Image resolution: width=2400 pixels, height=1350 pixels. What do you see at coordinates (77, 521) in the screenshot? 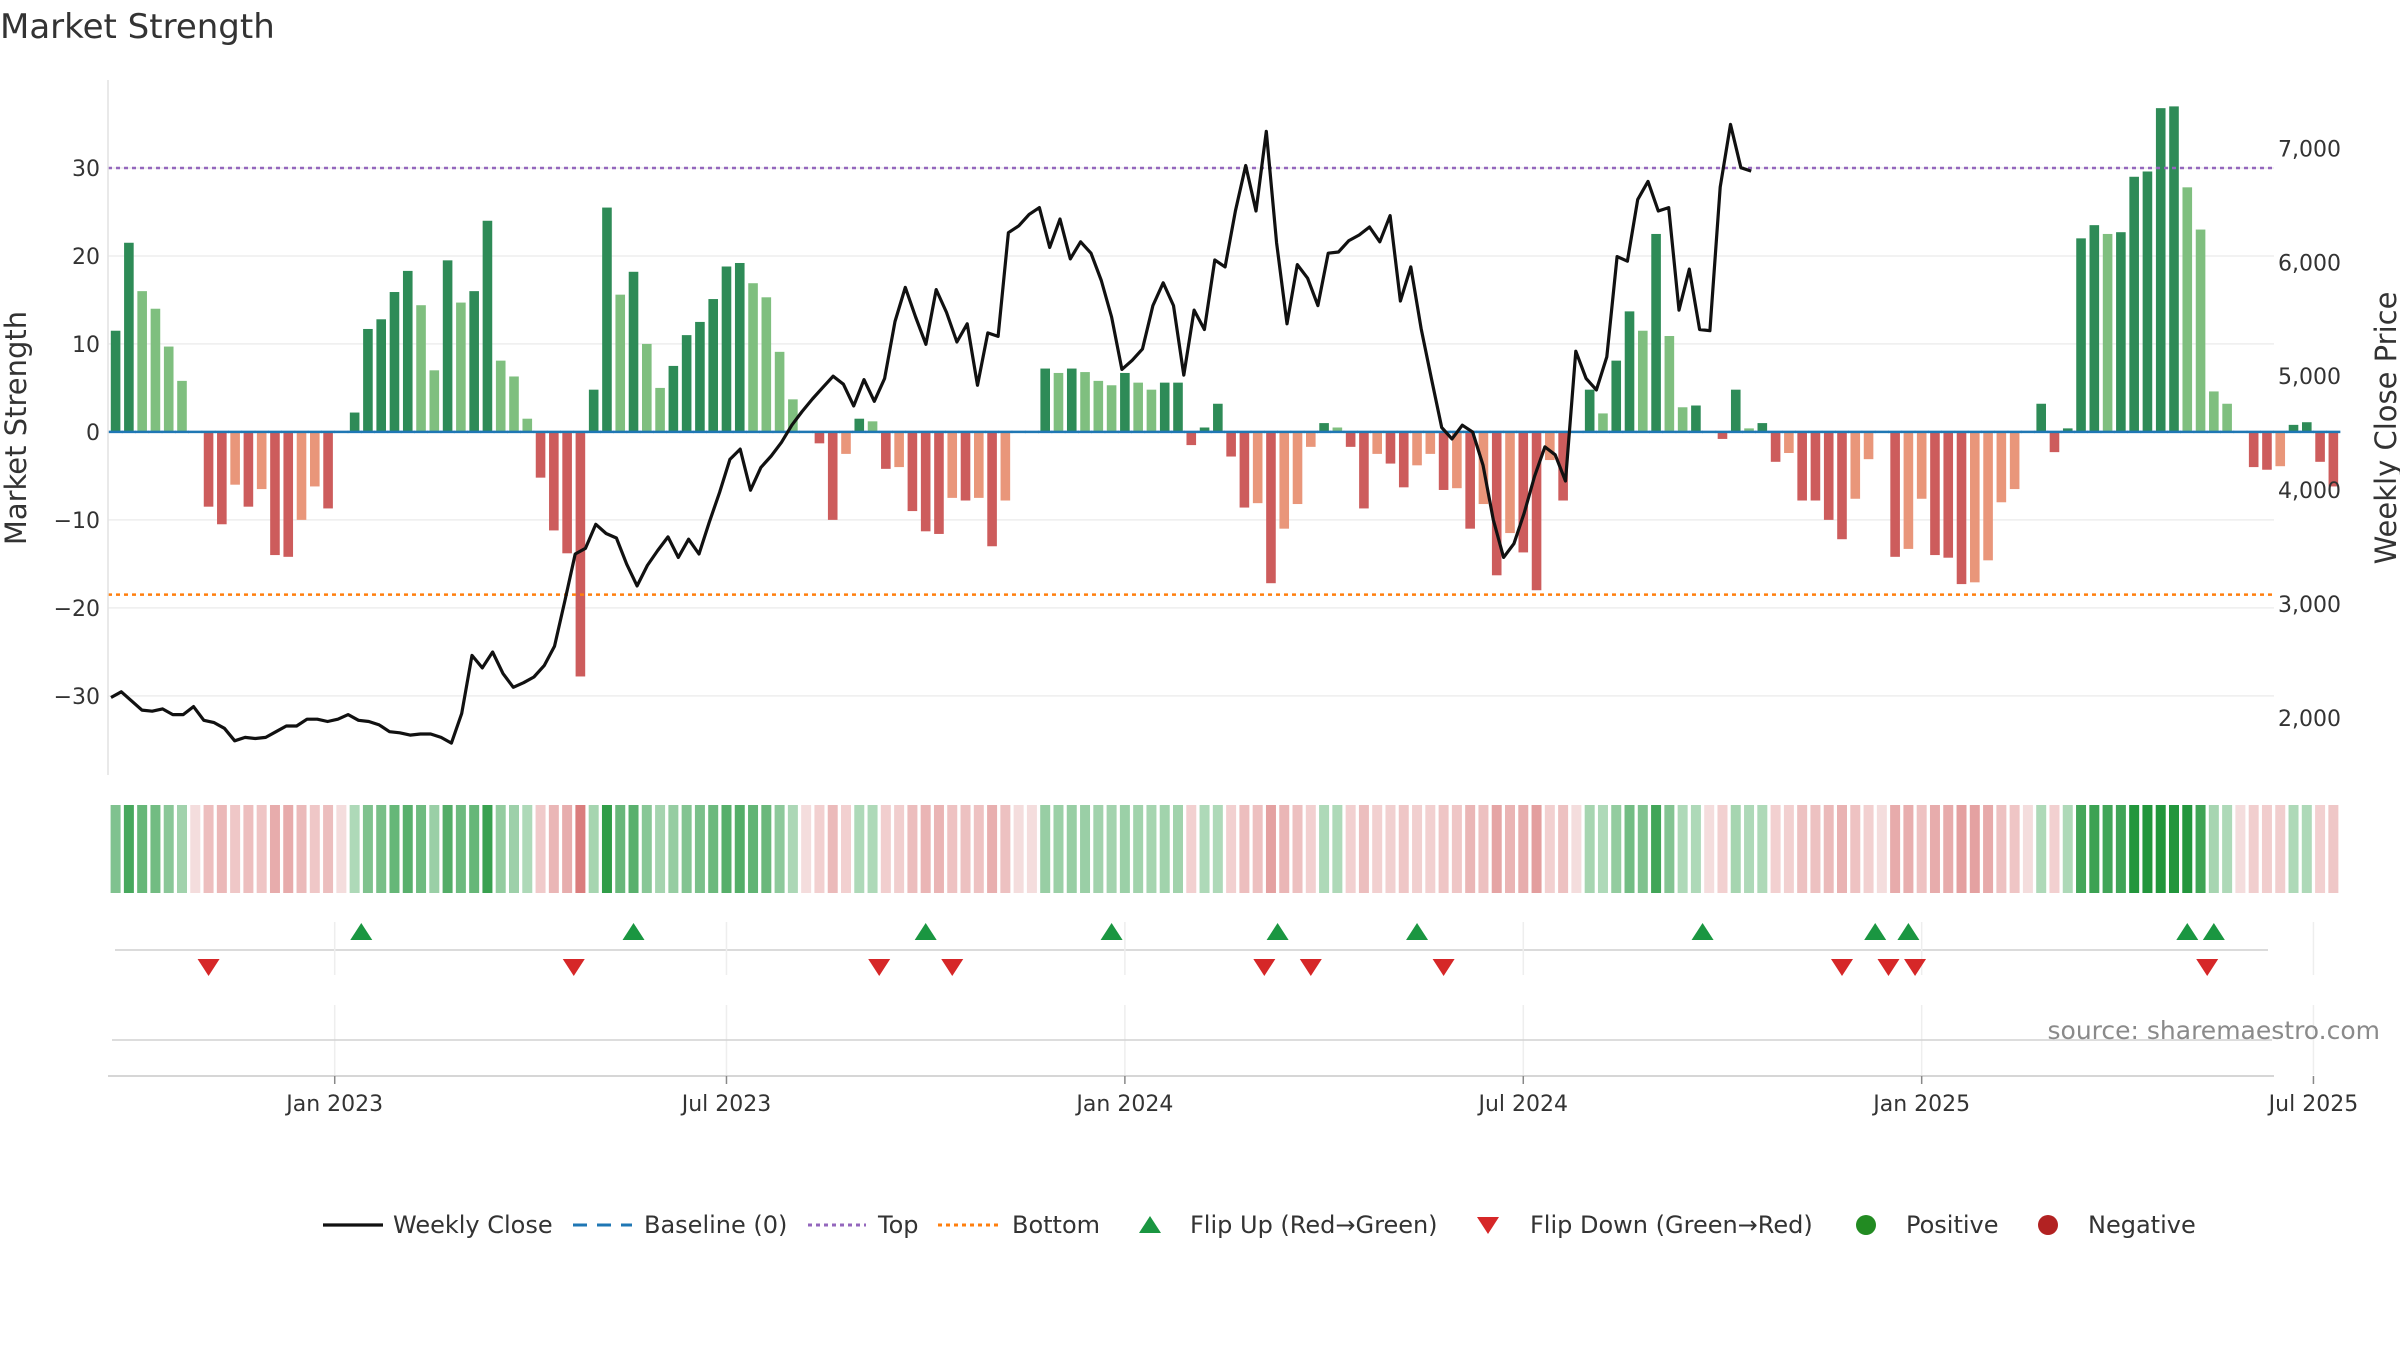
I see `left-tick-label: −10` at bounding box center [77, 521].